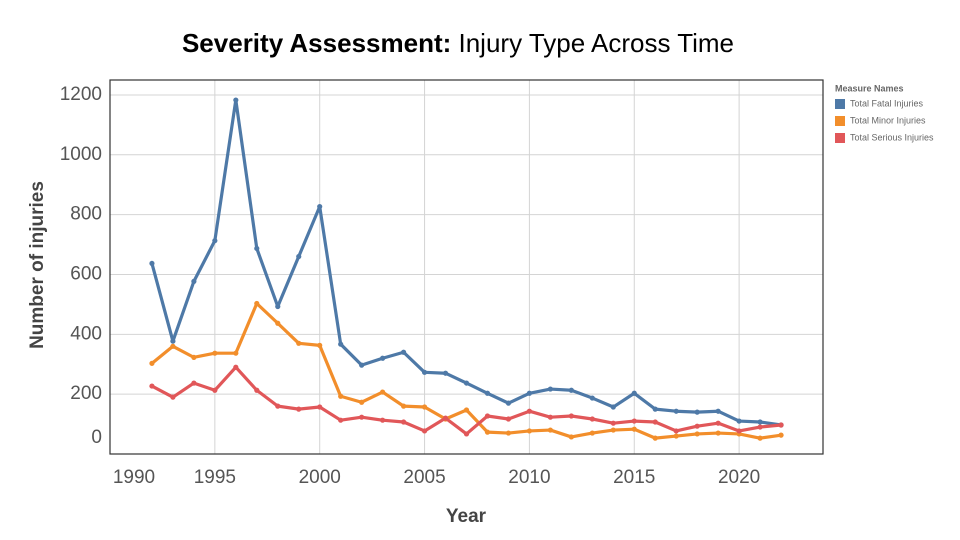 The image size is (960, 540). What do you see at coordinates (86, 214) in the screenshot?
I see `y-tick-label: 800` at bounding box center [86, 214].